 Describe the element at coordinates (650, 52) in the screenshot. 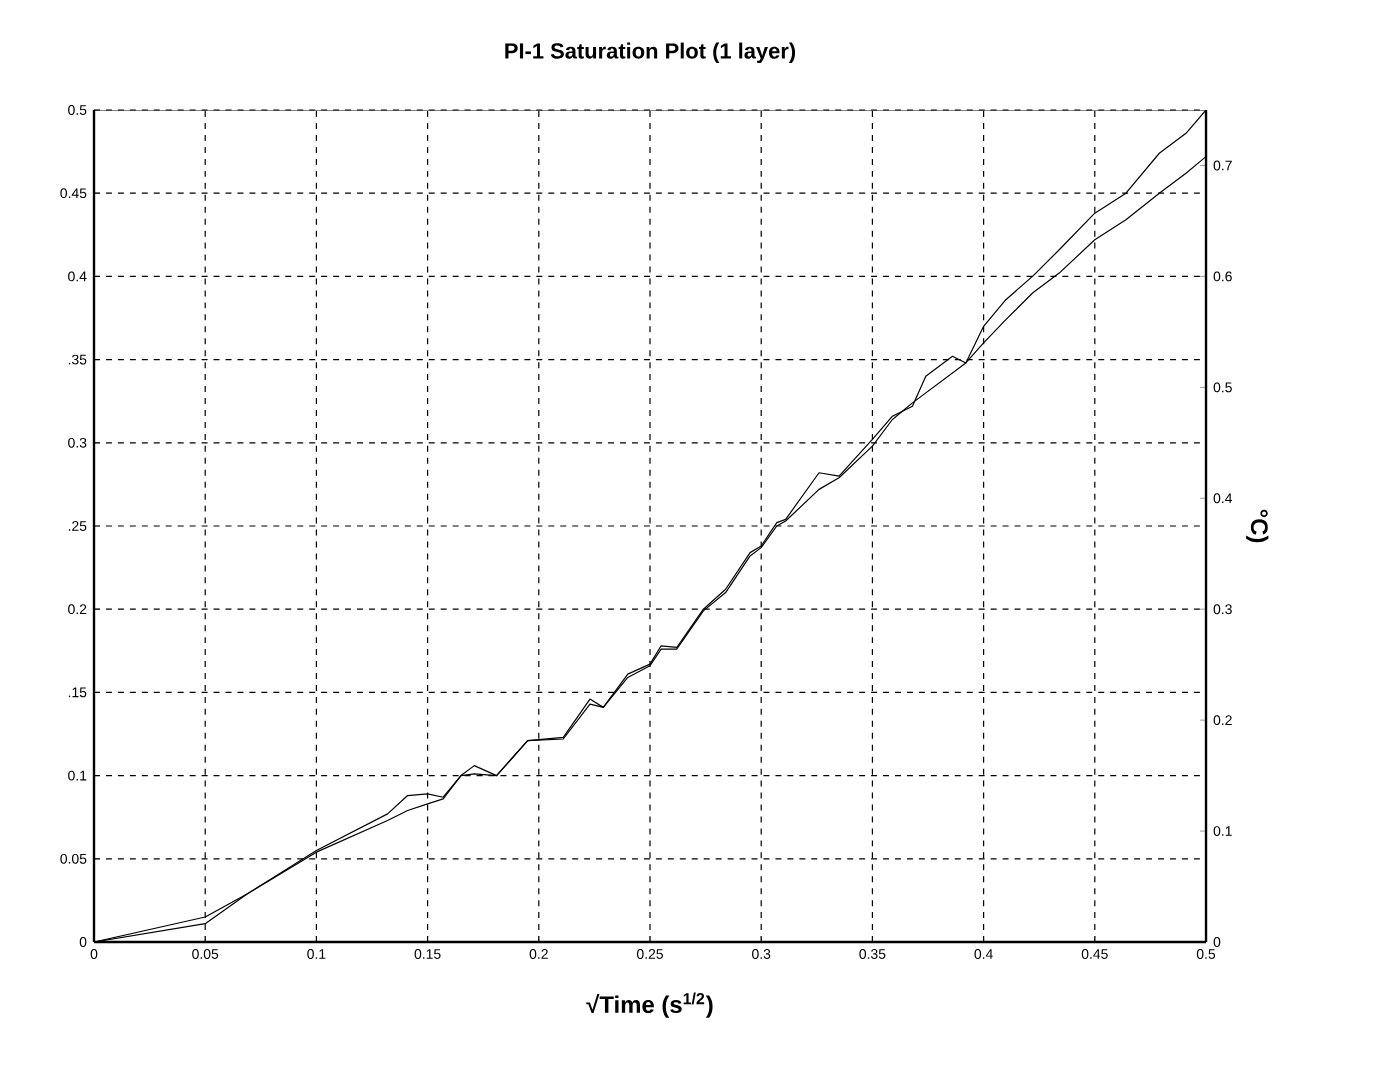

I see `chart-title: PI-1 Saturation Plot (1 layer)` at that location.